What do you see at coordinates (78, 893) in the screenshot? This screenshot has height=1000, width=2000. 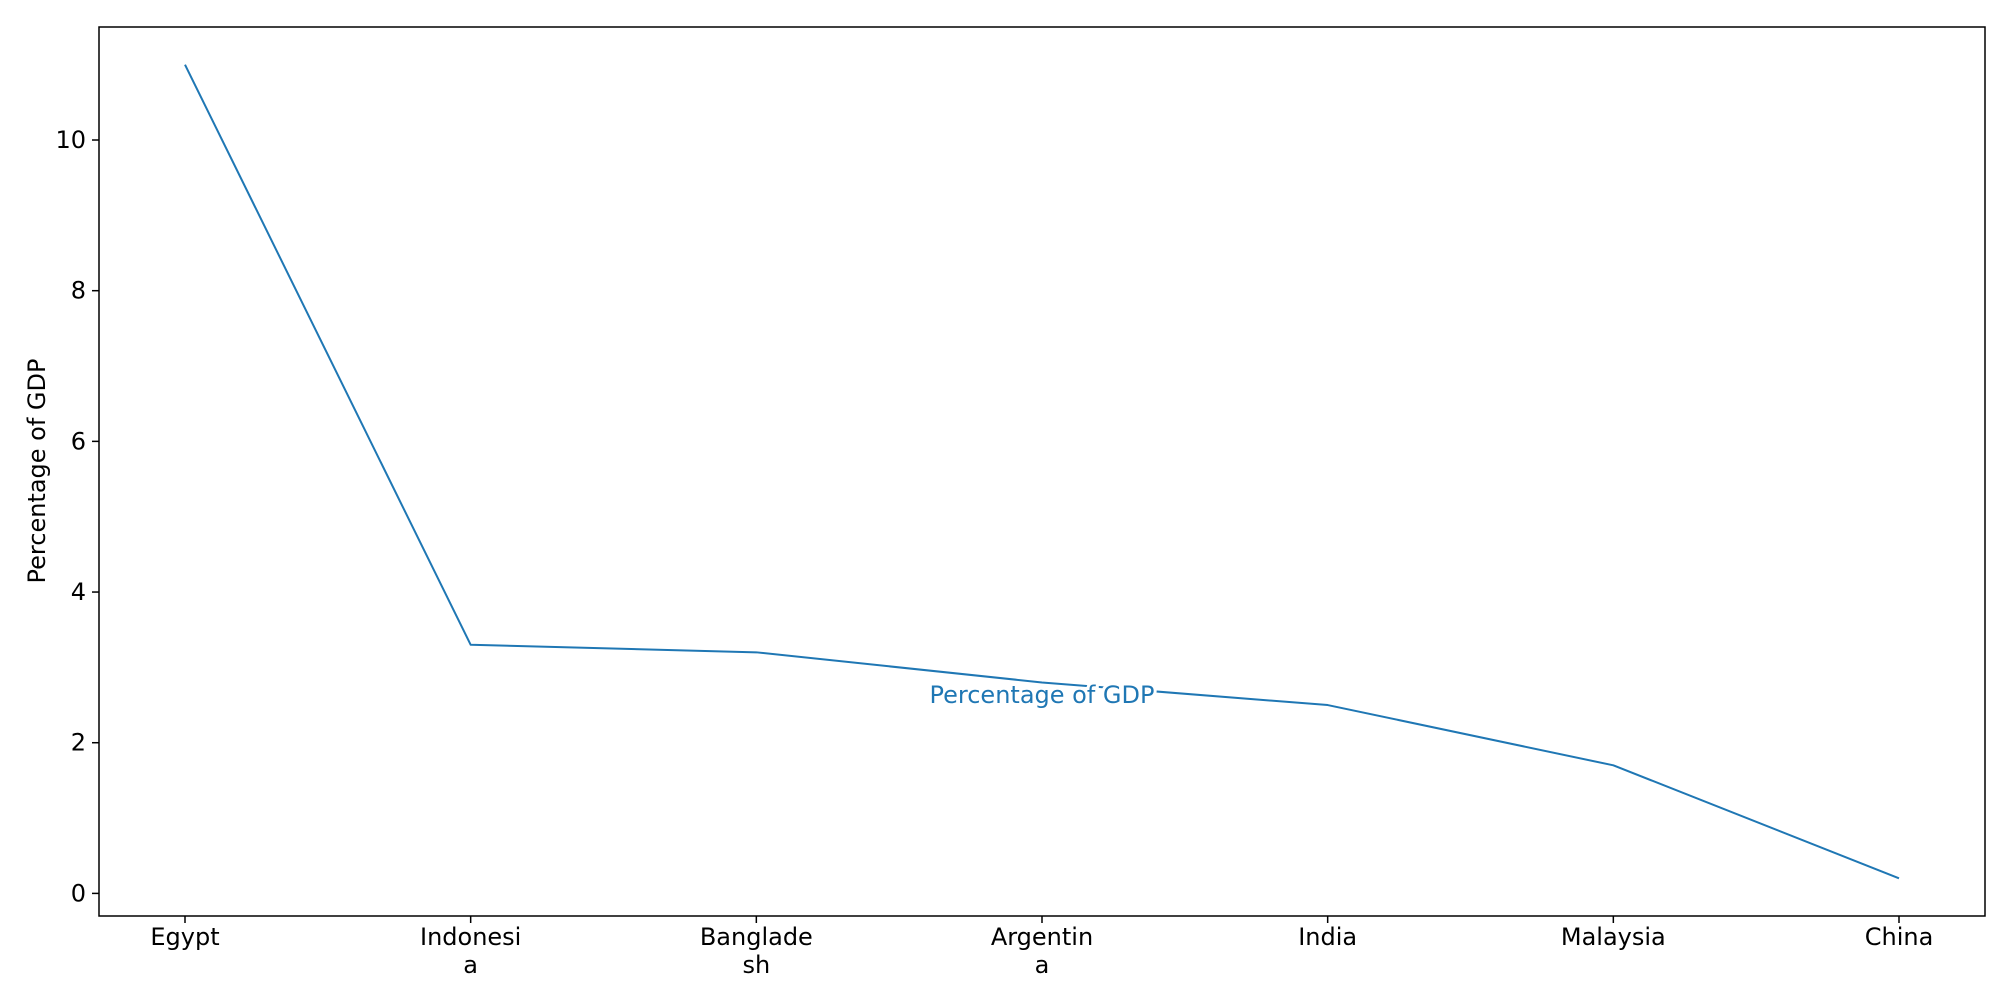 I see `y-tick-label: 0` at bounding box center [78, 893].